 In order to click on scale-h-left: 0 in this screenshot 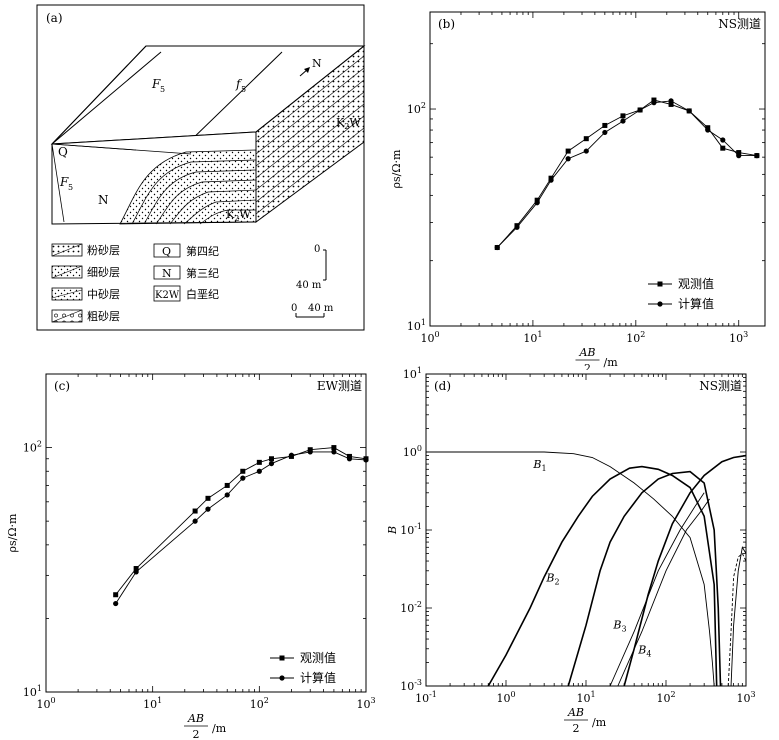, I will do `click(294, 308)`.